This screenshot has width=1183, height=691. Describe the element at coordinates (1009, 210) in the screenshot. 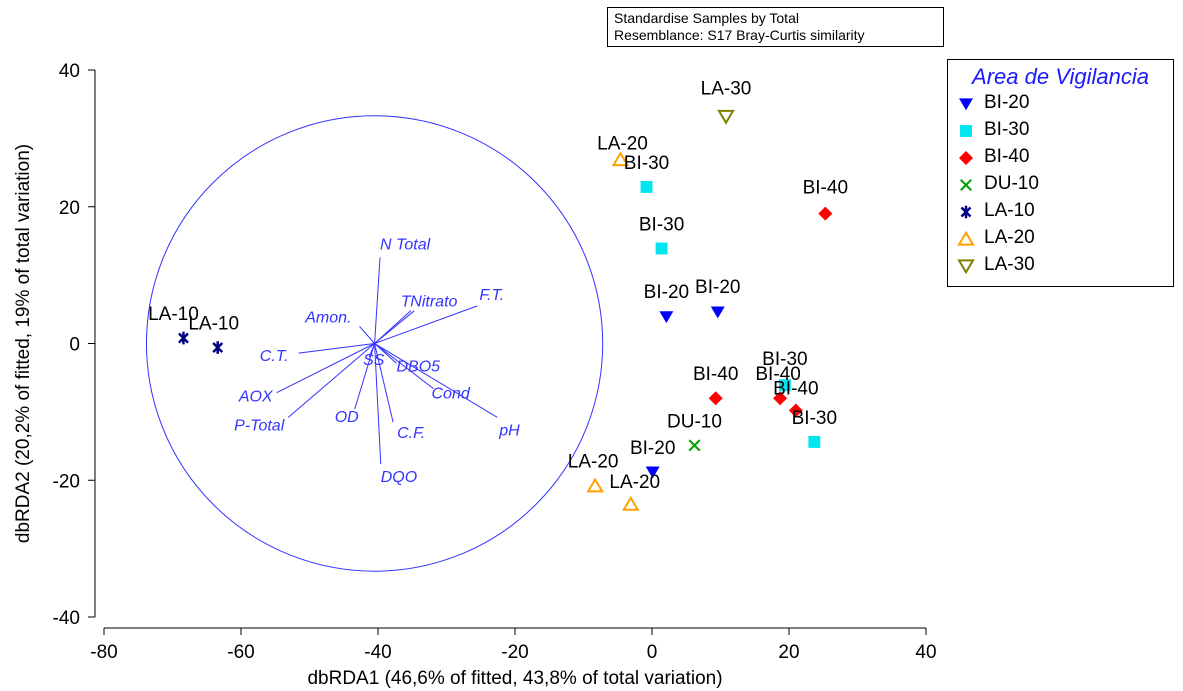

I see `legend-item-label: LA-10` at that location.